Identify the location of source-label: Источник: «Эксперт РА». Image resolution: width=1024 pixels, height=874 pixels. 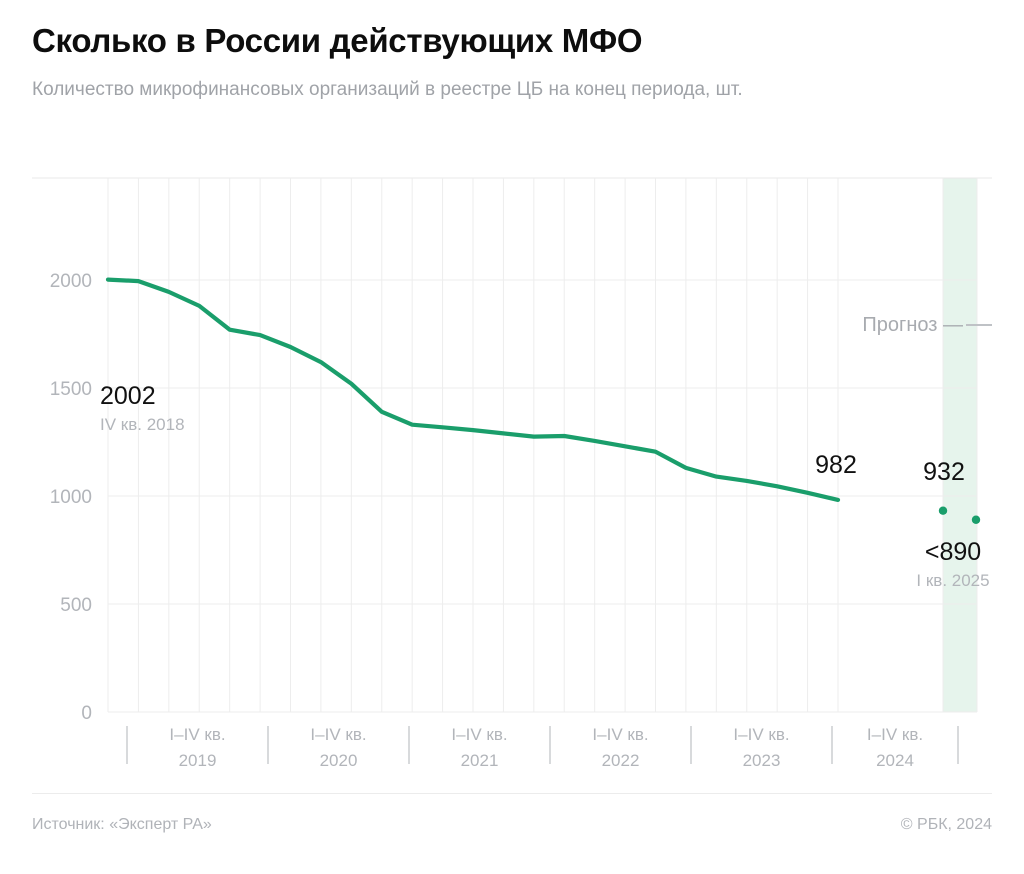
(122, 824).